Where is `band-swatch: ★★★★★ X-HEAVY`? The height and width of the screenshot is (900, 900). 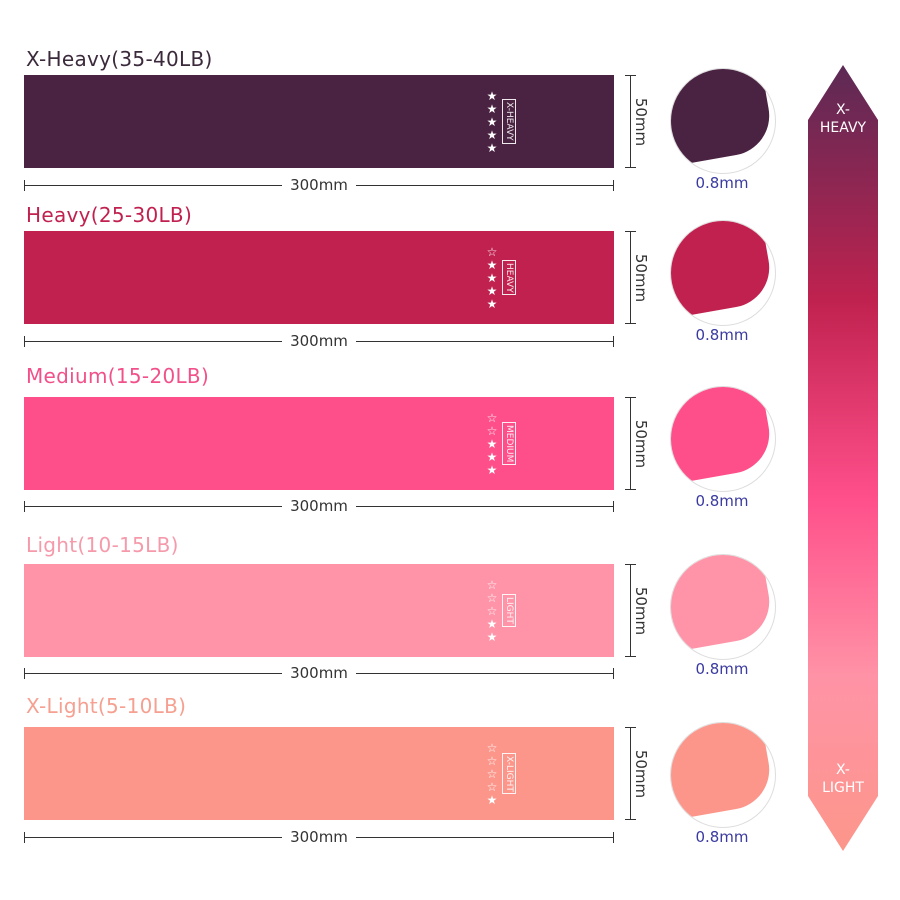
band-swatch: ★★★★★ X-HEAVY is located at coordinates (319, 121).